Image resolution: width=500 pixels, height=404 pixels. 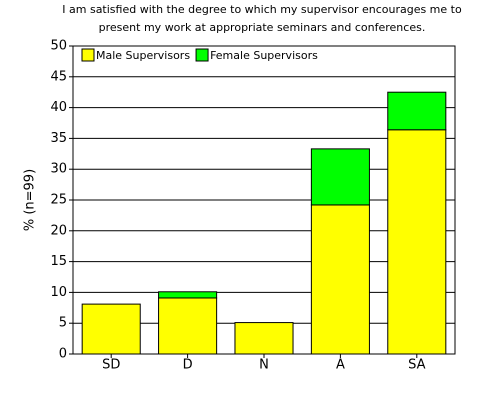 What do you see at coordinates (58, 107) in the screenshot?
I see `y-tick-label: 40` at bounding box center [58, 107].